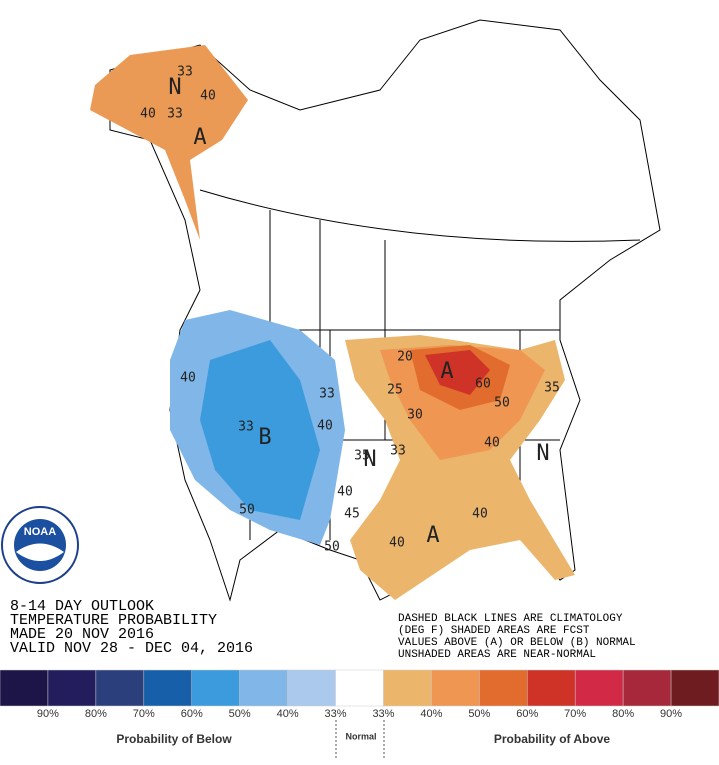 The image size is (719, 765). What do you see at coordinates (360, 736) in the screenshot?
I see `legend-title-normal: Normal` at bounding box center [360, 736].